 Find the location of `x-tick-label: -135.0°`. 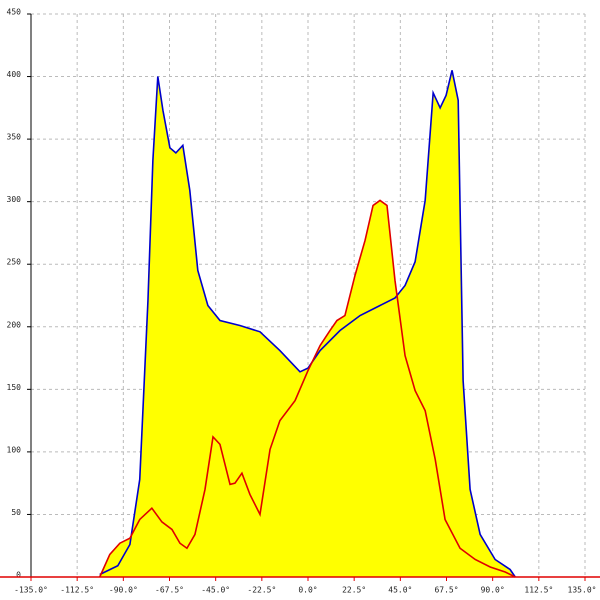

x-tick-label: -135.0° is located at coordinates (31, 590).